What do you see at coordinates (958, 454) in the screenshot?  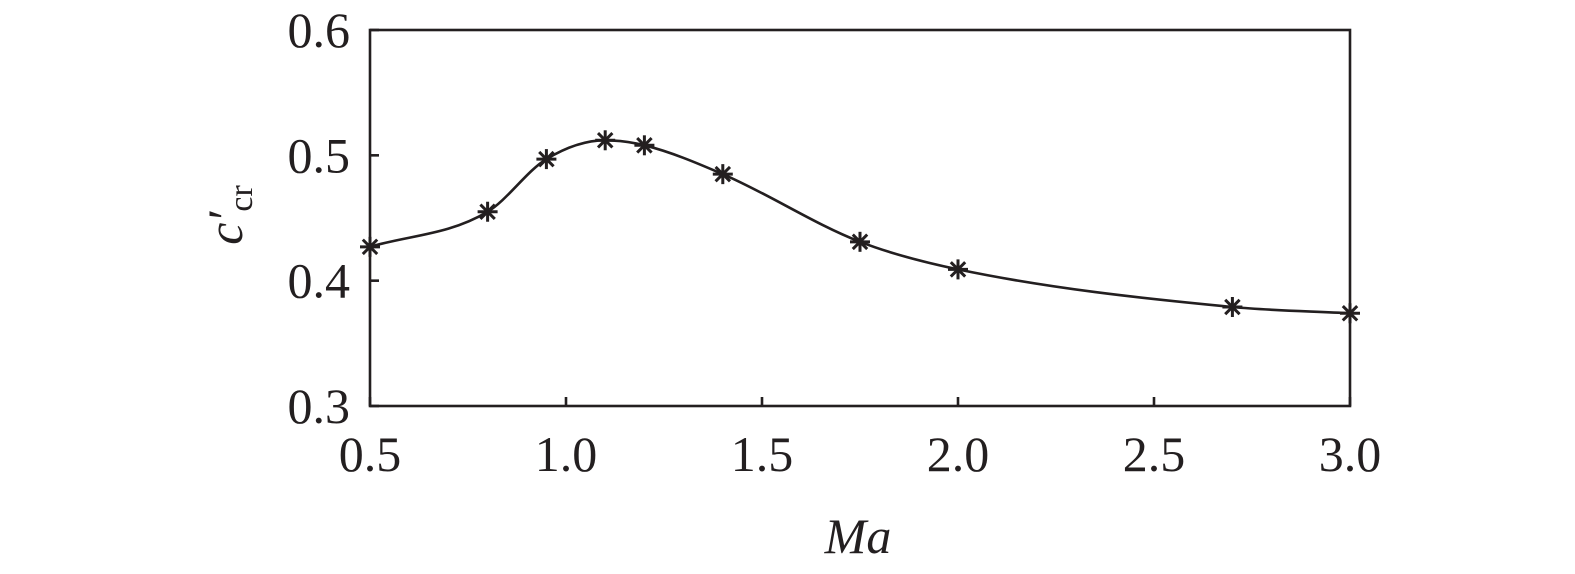 I see `x-tick-label: 2.0` at bounding box center [958, 454].